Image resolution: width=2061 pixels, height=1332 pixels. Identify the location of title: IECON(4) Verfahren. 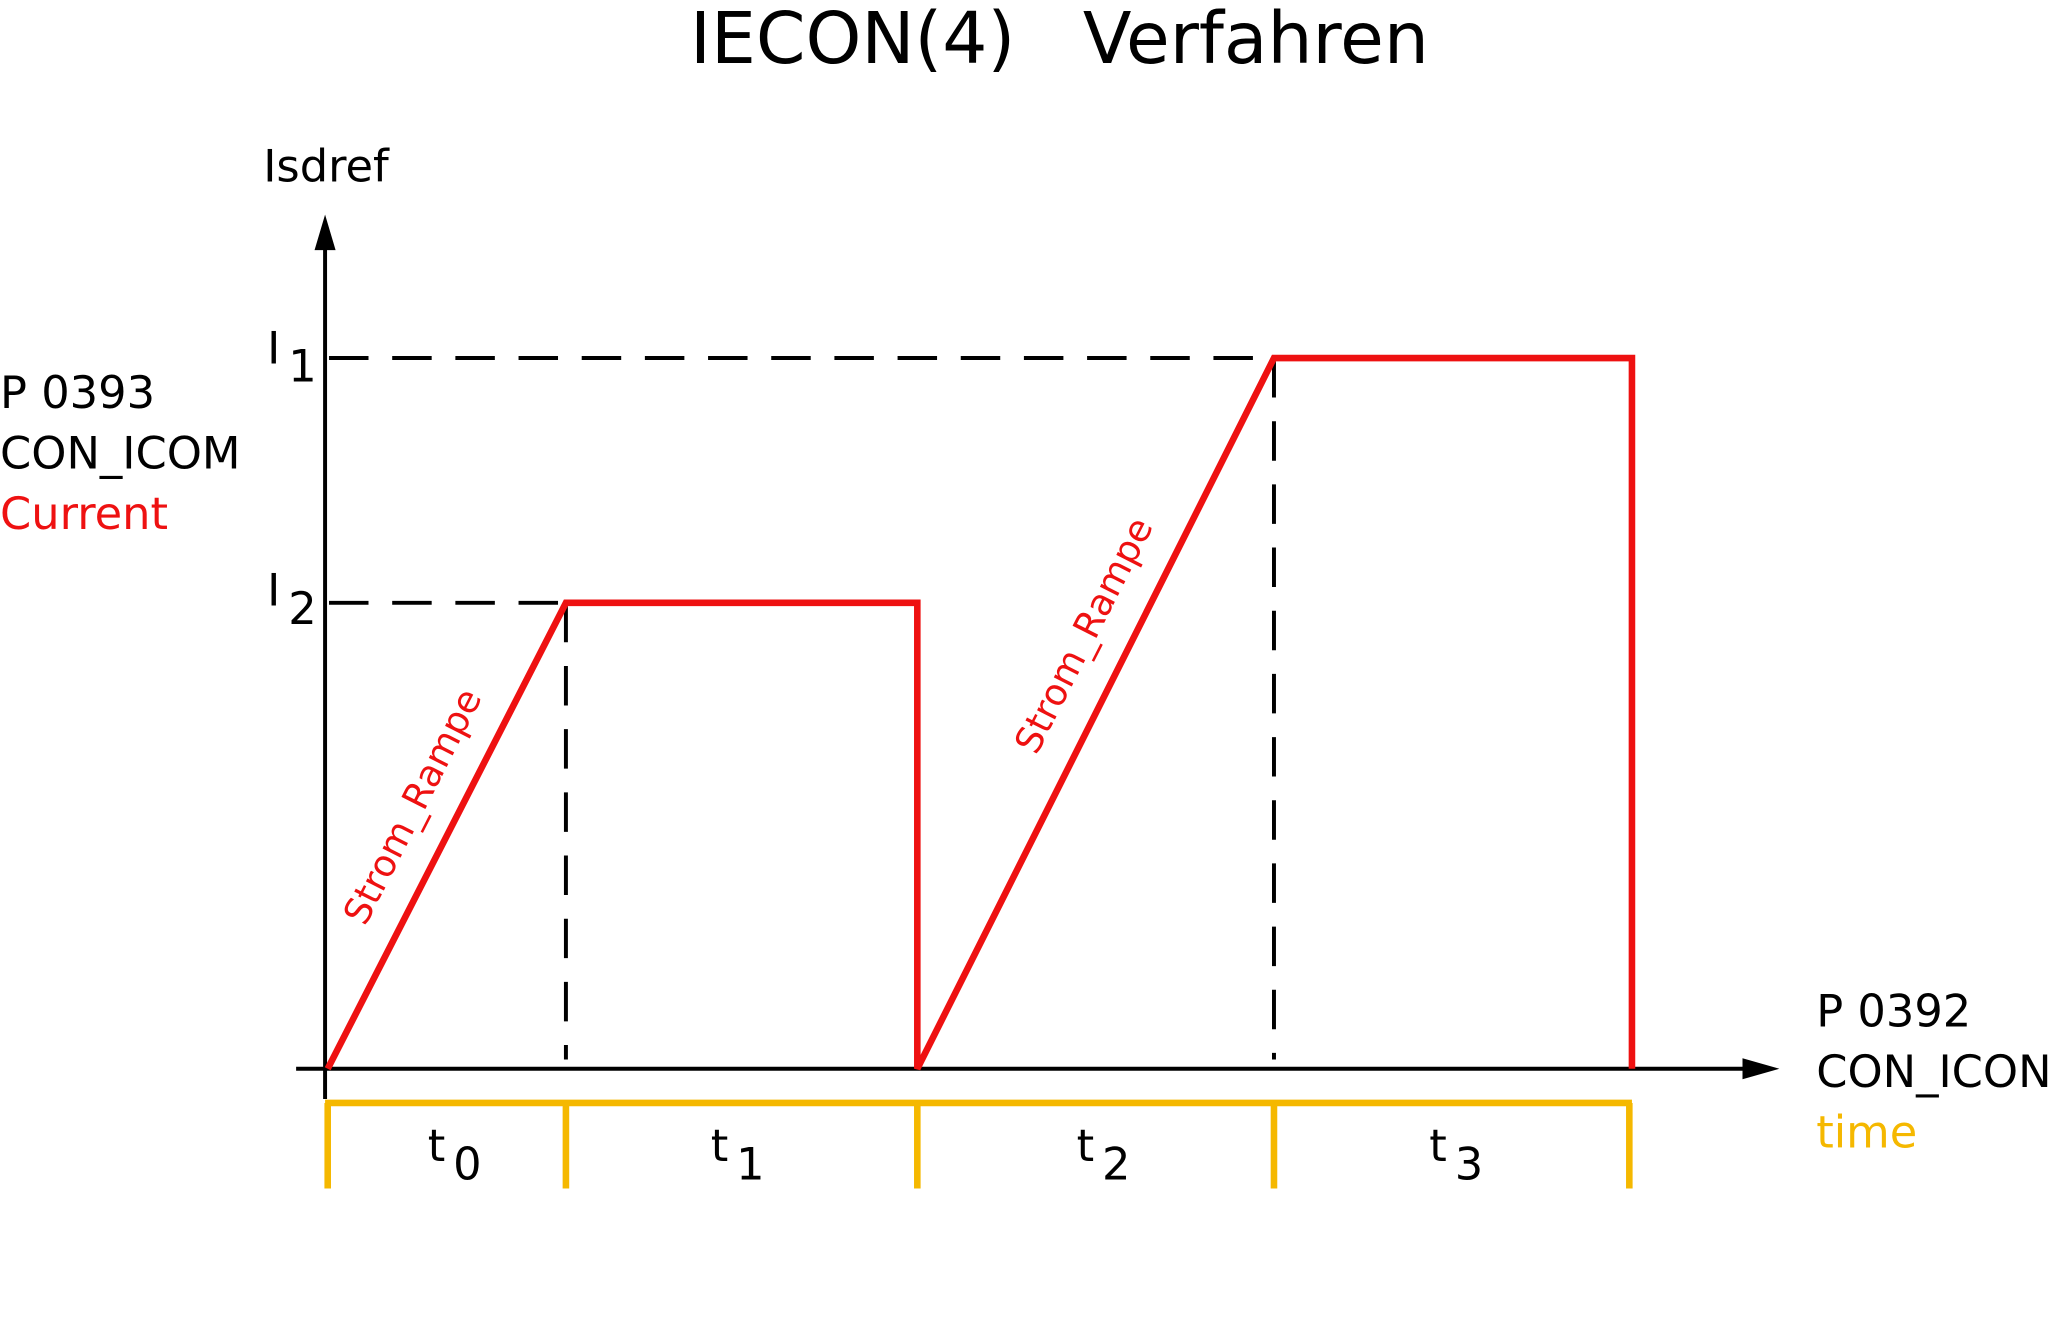
(1059, 40).